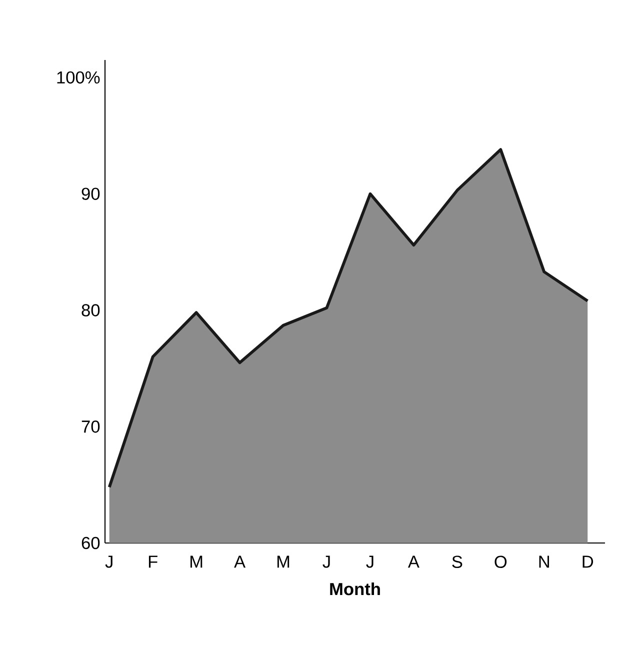  Describe the element at coordinates (457, 562) in the screenshot. I see `x-tick-label: S` at that location.